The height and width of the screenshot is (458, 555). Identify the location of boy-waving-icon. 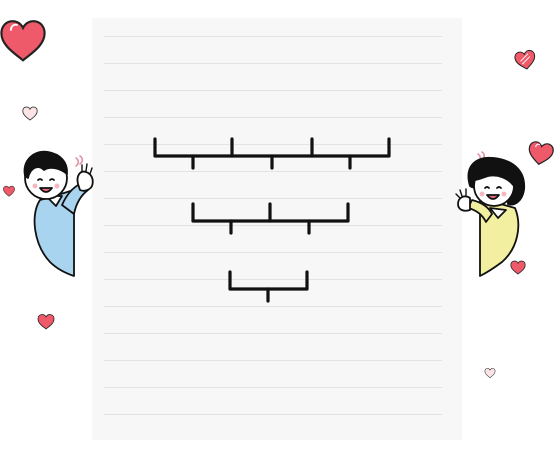
(58, 213).